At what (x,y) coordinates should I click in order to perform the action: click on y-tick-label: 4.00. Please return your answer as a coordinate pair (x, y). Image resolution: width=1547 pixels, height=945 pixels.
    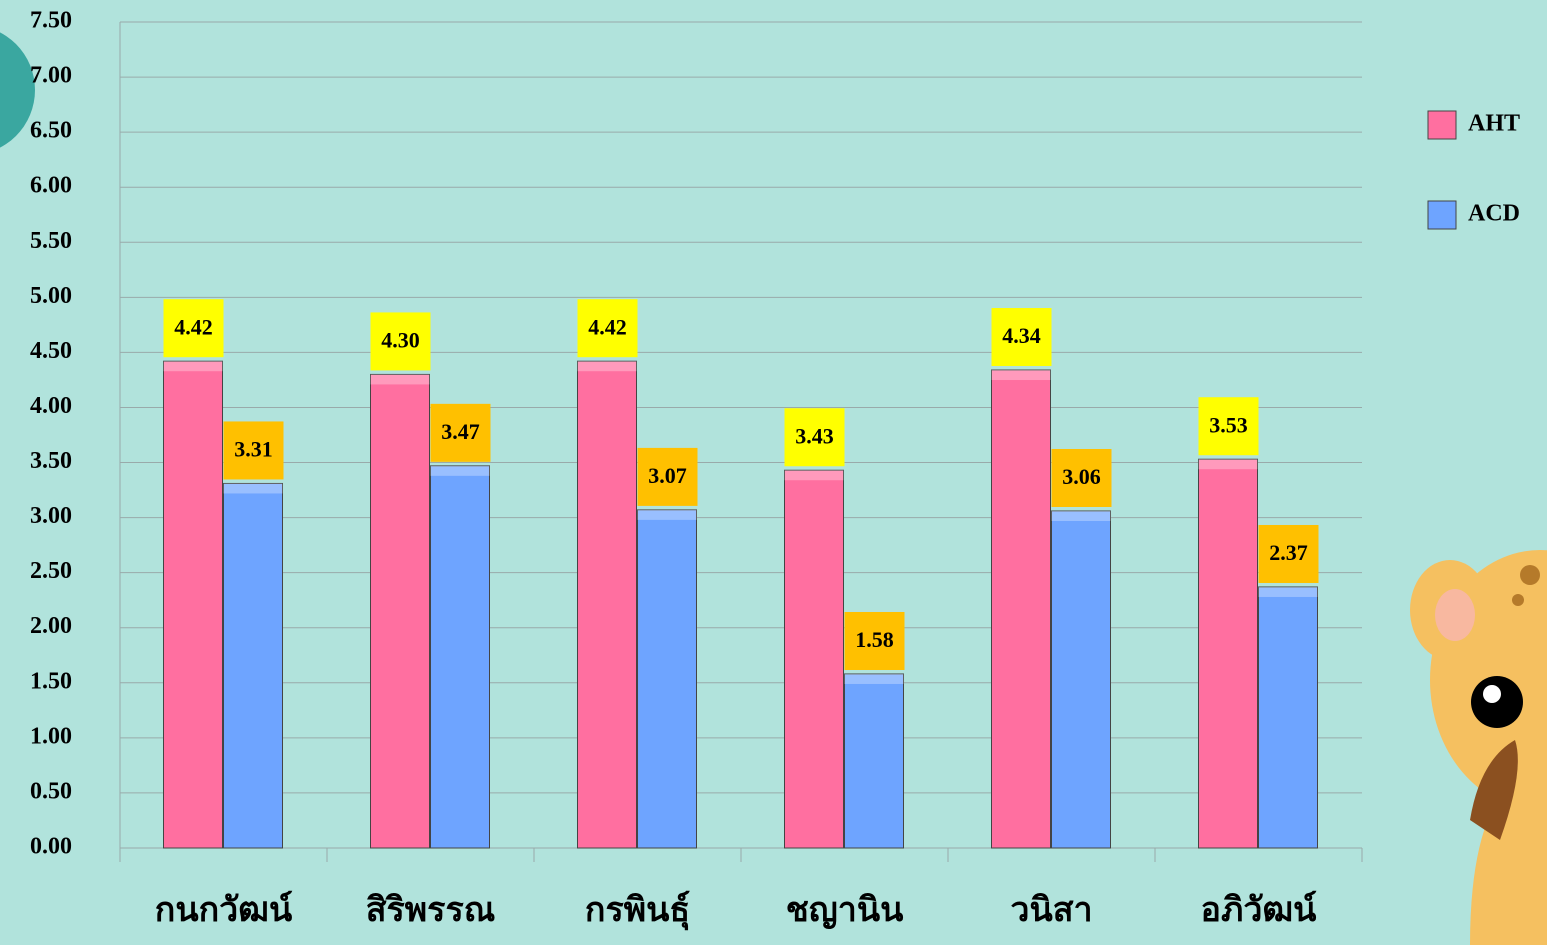
    Looking at the image, I should click on (51, 406).